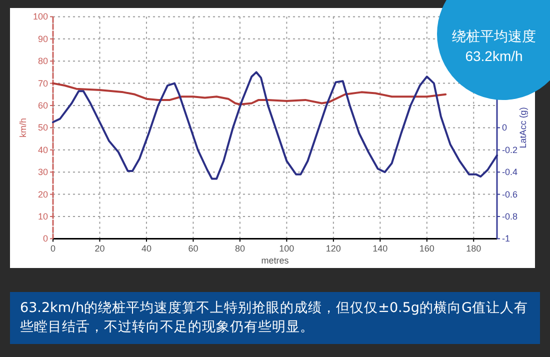 The height and width of the screenshot is (357, 550). I want to click on y-tick-label: 0, so click(45, 239).